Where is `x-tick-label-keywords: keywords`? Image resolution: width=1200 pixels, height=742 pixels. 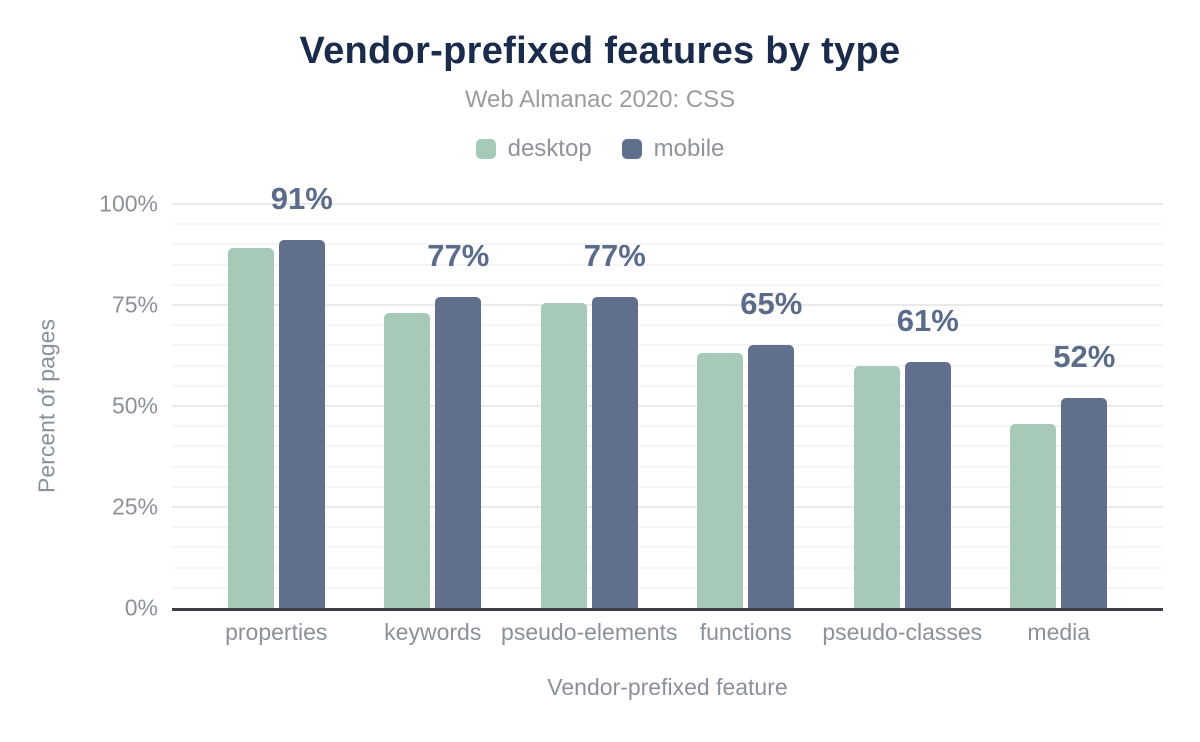
x-tick-label-keywords: keywords is located at coordinates (433, 632).